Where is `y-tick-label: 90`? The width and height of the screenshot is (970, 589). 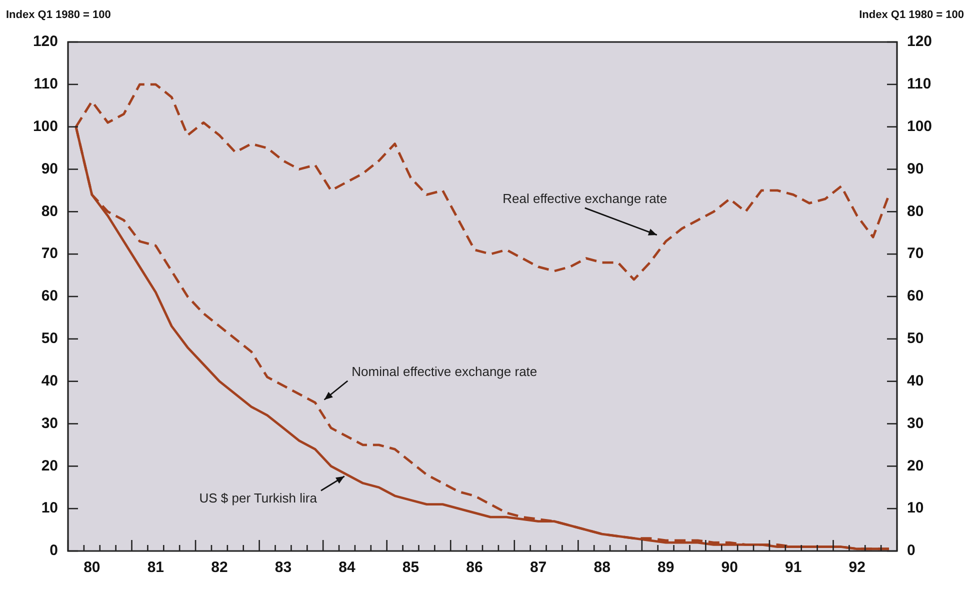
y-tick-label: 90 is located at coordinates (49, 169).